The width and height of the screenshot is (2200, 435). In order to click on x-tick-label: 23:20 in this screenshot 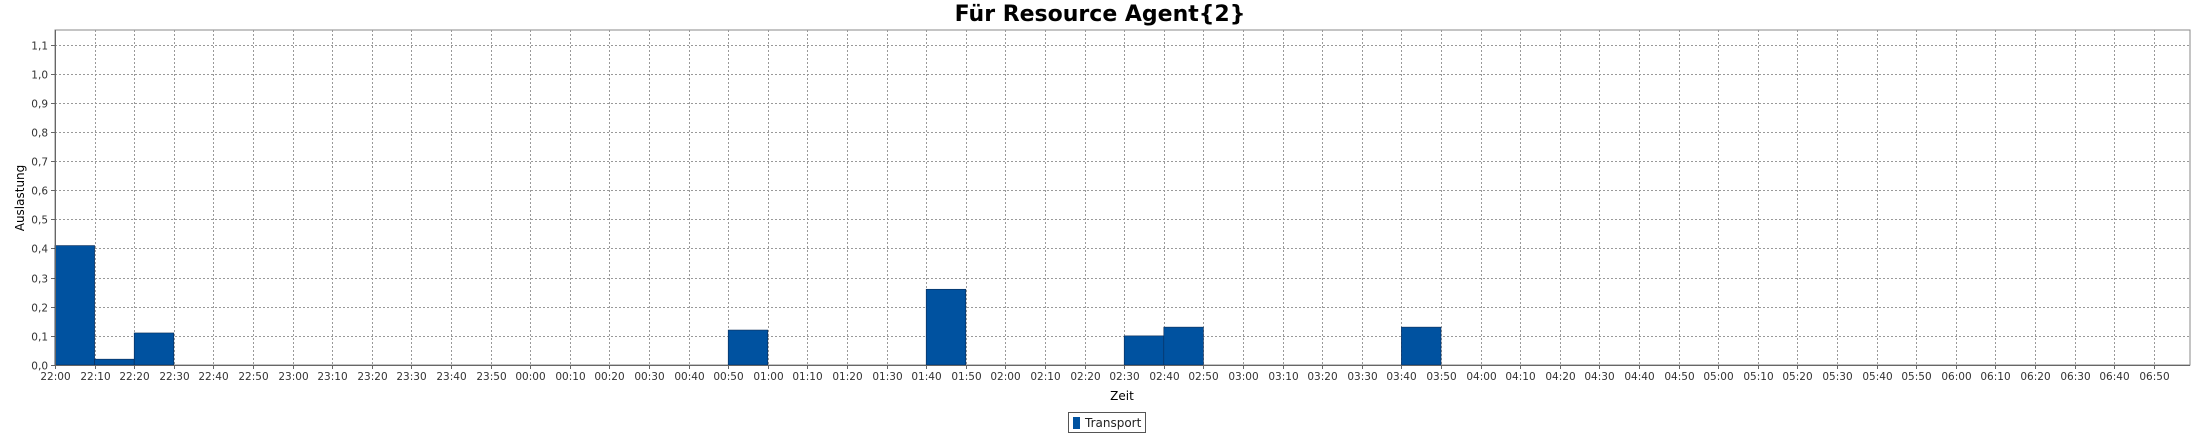, I will do `click(372, 377)`.